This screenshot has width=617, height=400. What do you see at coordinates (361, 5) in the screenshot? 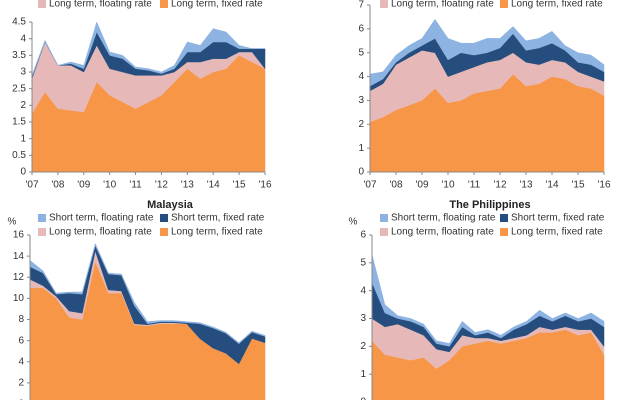
I see `y-tick-label: 7` at bounding box center [361, 5].